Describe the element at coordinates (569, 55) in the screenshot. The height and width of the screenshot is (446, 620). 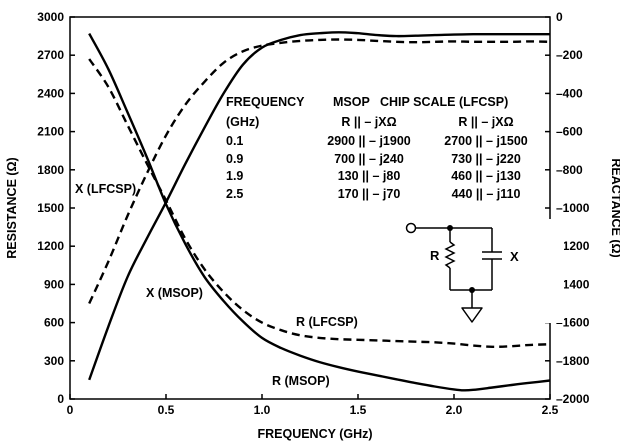
I see `y-right-tick-label: –200` at that location.